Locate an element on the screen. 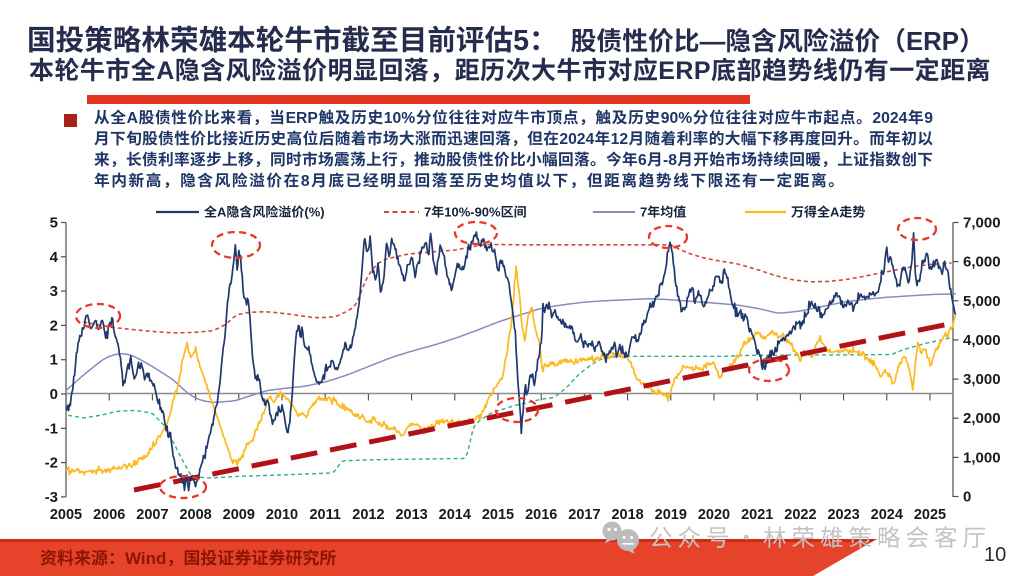 This screenshot has width=1024, height=576. svg-text: 3,000 is located at coordinates (982, 379).